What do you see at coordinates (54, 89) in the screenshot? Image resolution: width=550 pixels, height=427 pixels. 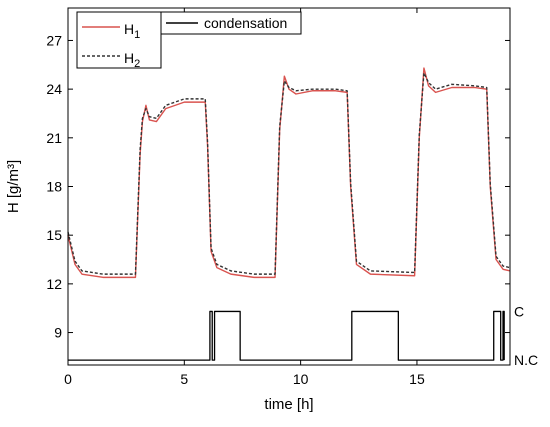 I see `y-tick-label: 24` at bounding box center [54, 89].